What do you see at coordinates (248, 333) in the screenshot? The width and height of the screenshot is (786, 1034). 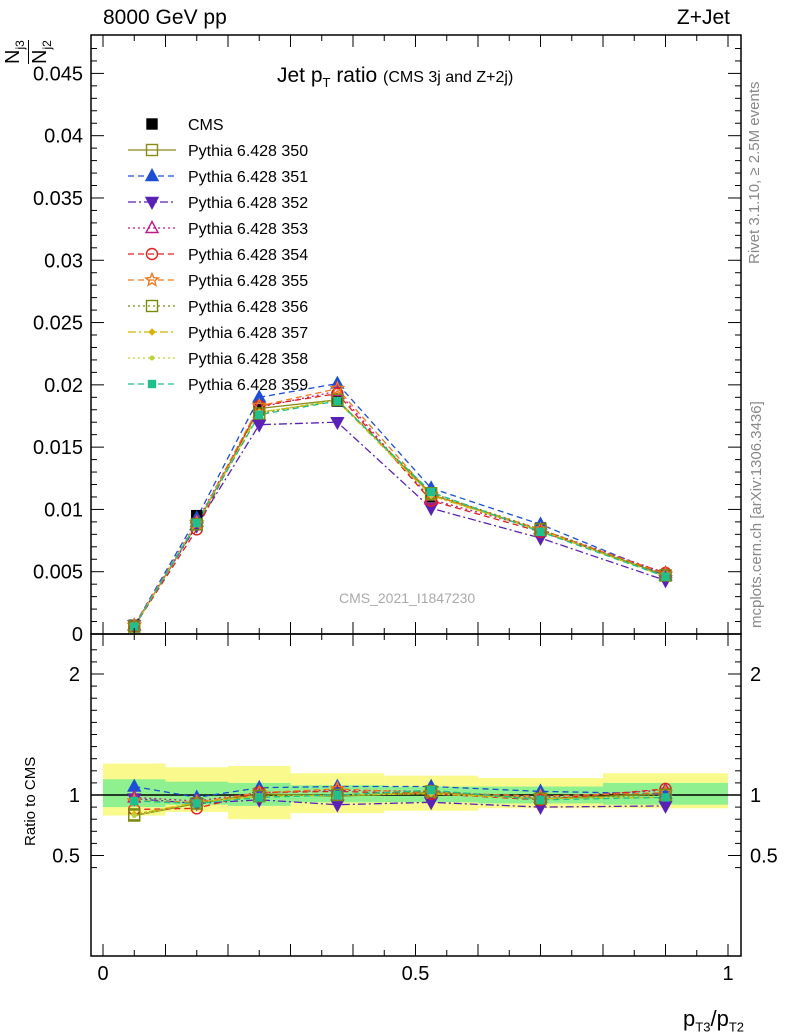 I see `legend-label: Pythia 6.428 357` at bounding box center [248, 333].